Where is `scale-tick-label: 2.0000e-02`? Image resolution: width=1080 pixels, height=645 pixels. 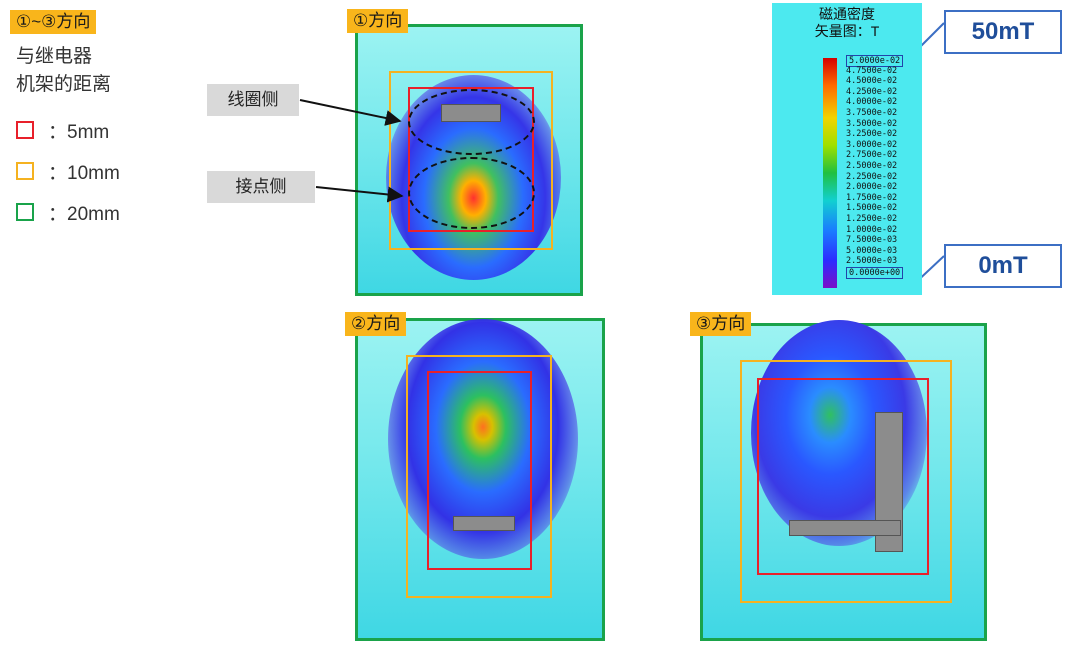 scale-tick-label: 2.0000e-02 is located at coordinates (872, 187).